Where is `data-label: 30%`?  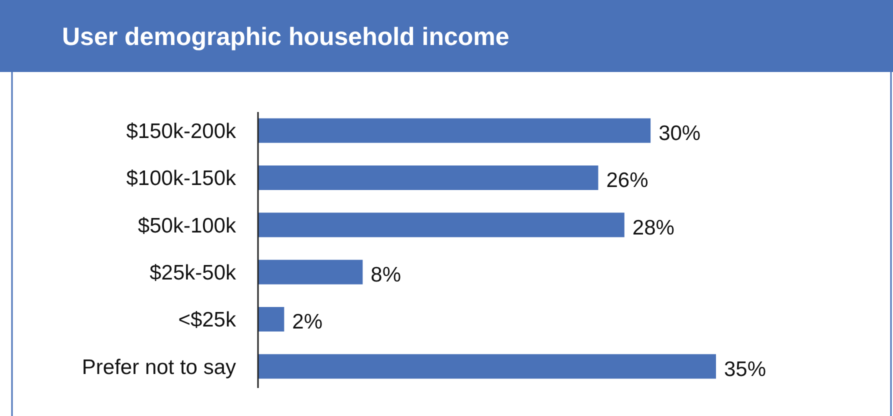
data-label: 30% is located at coordinates (679, 133).